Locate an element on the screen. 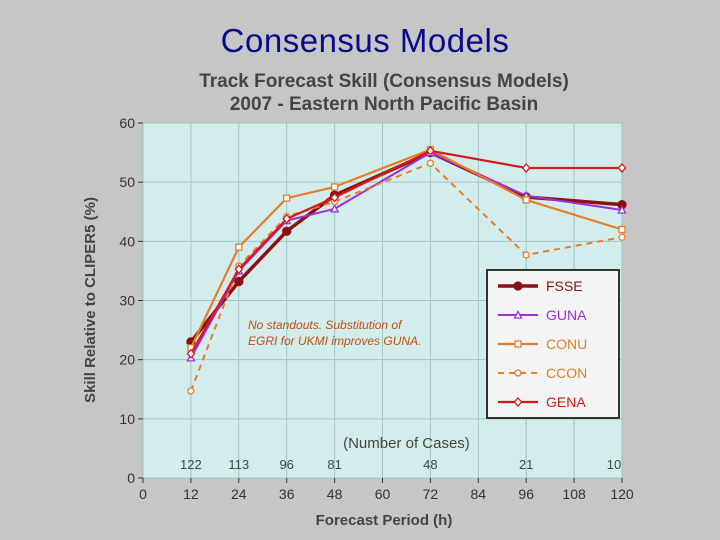 This screenshot has width=720, height=540. x-tick-label: 24 is located at coordinates (239, 494).